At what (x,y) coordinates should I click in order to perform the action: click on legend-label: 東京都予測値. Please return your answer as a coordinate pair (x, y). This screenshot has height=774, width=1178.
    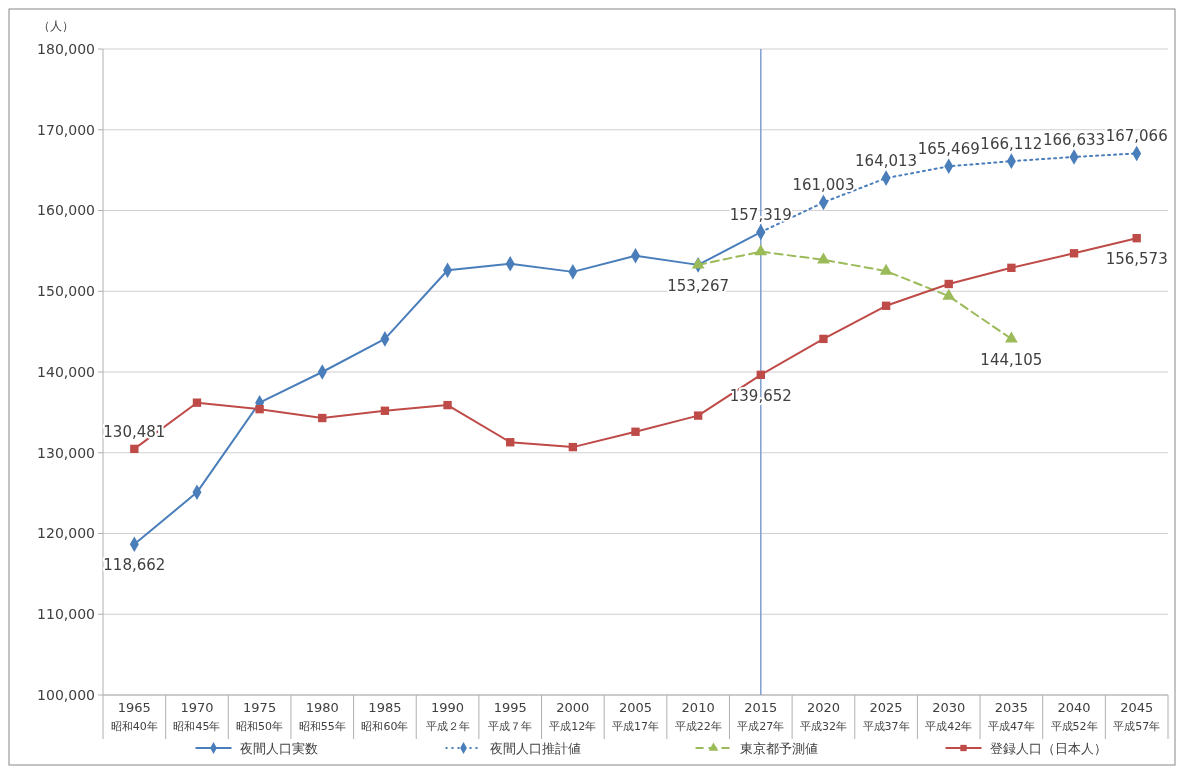
    Looking at the image, I should click on (778, 748).